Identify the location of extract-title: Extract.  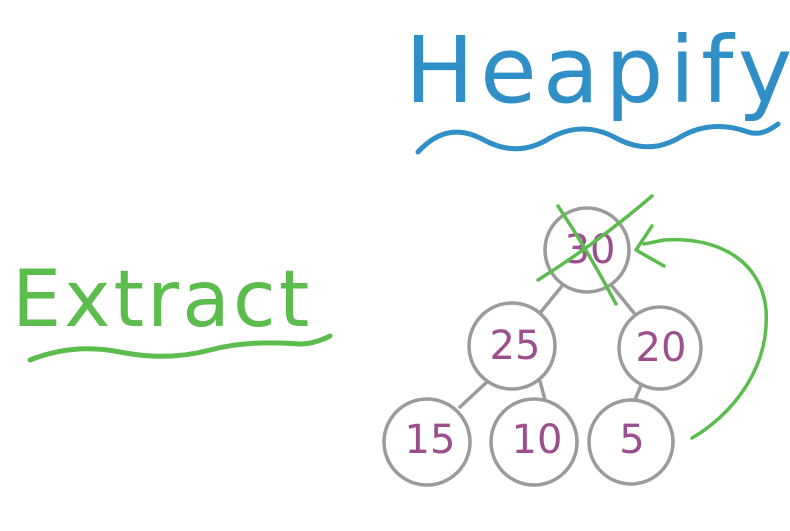
(162, 300).